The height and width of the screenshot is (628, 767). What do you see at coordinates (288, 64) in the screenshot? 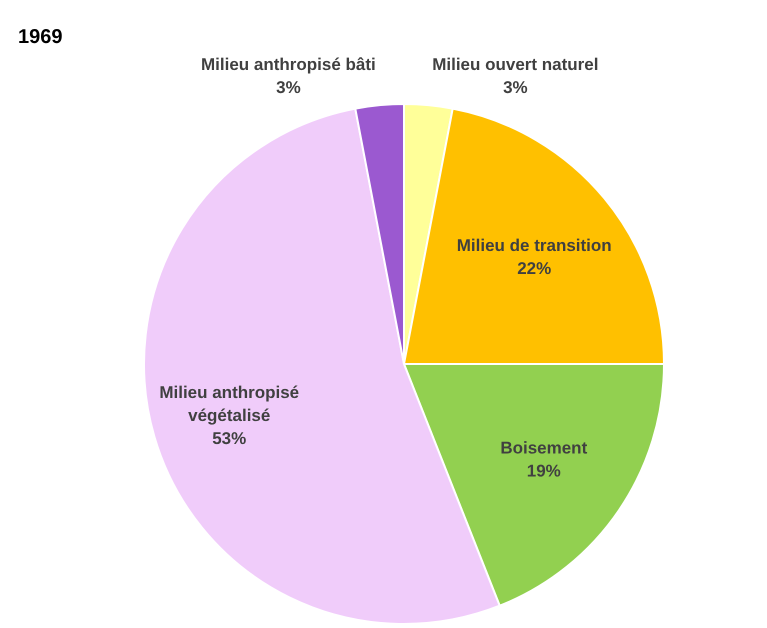
I see `slice-label: Milieu anthropisé bâti` at bounding box center [288, 64].